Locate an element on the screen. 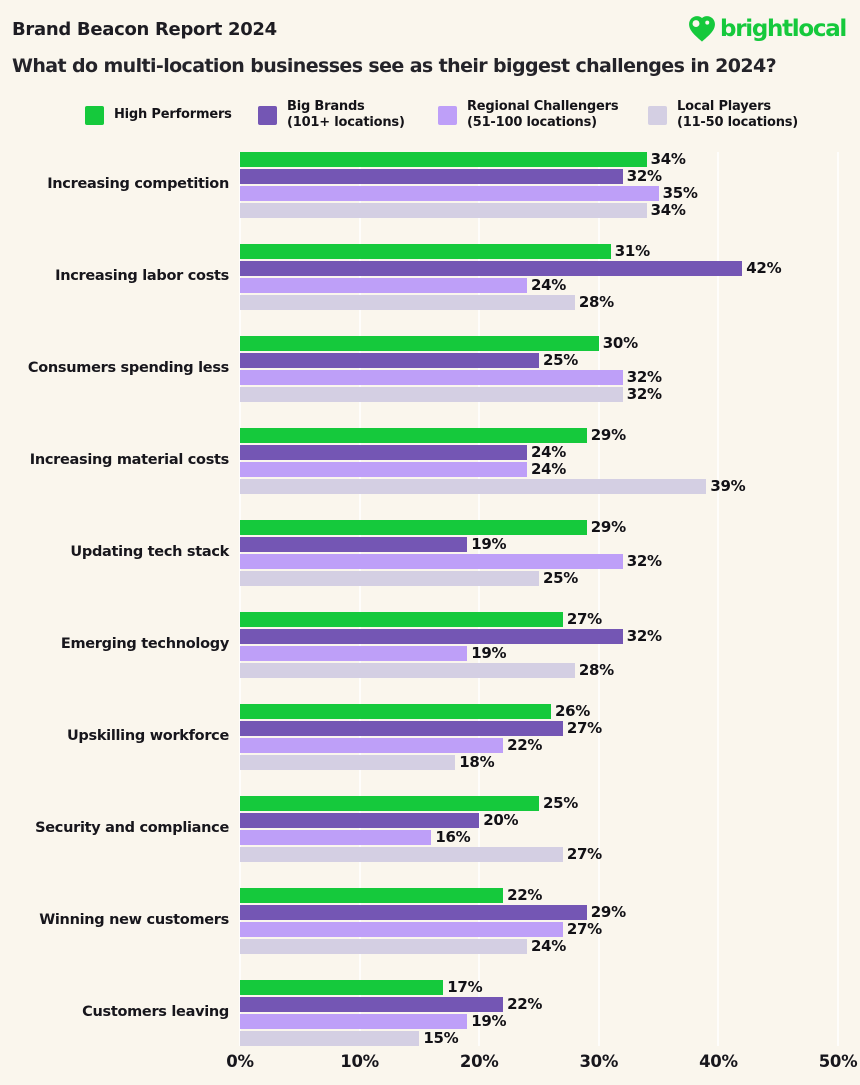 This screenshot has width=860, height=1085. bar-set: 26% 27% 22% 18% is located at coordinates (550, 737).